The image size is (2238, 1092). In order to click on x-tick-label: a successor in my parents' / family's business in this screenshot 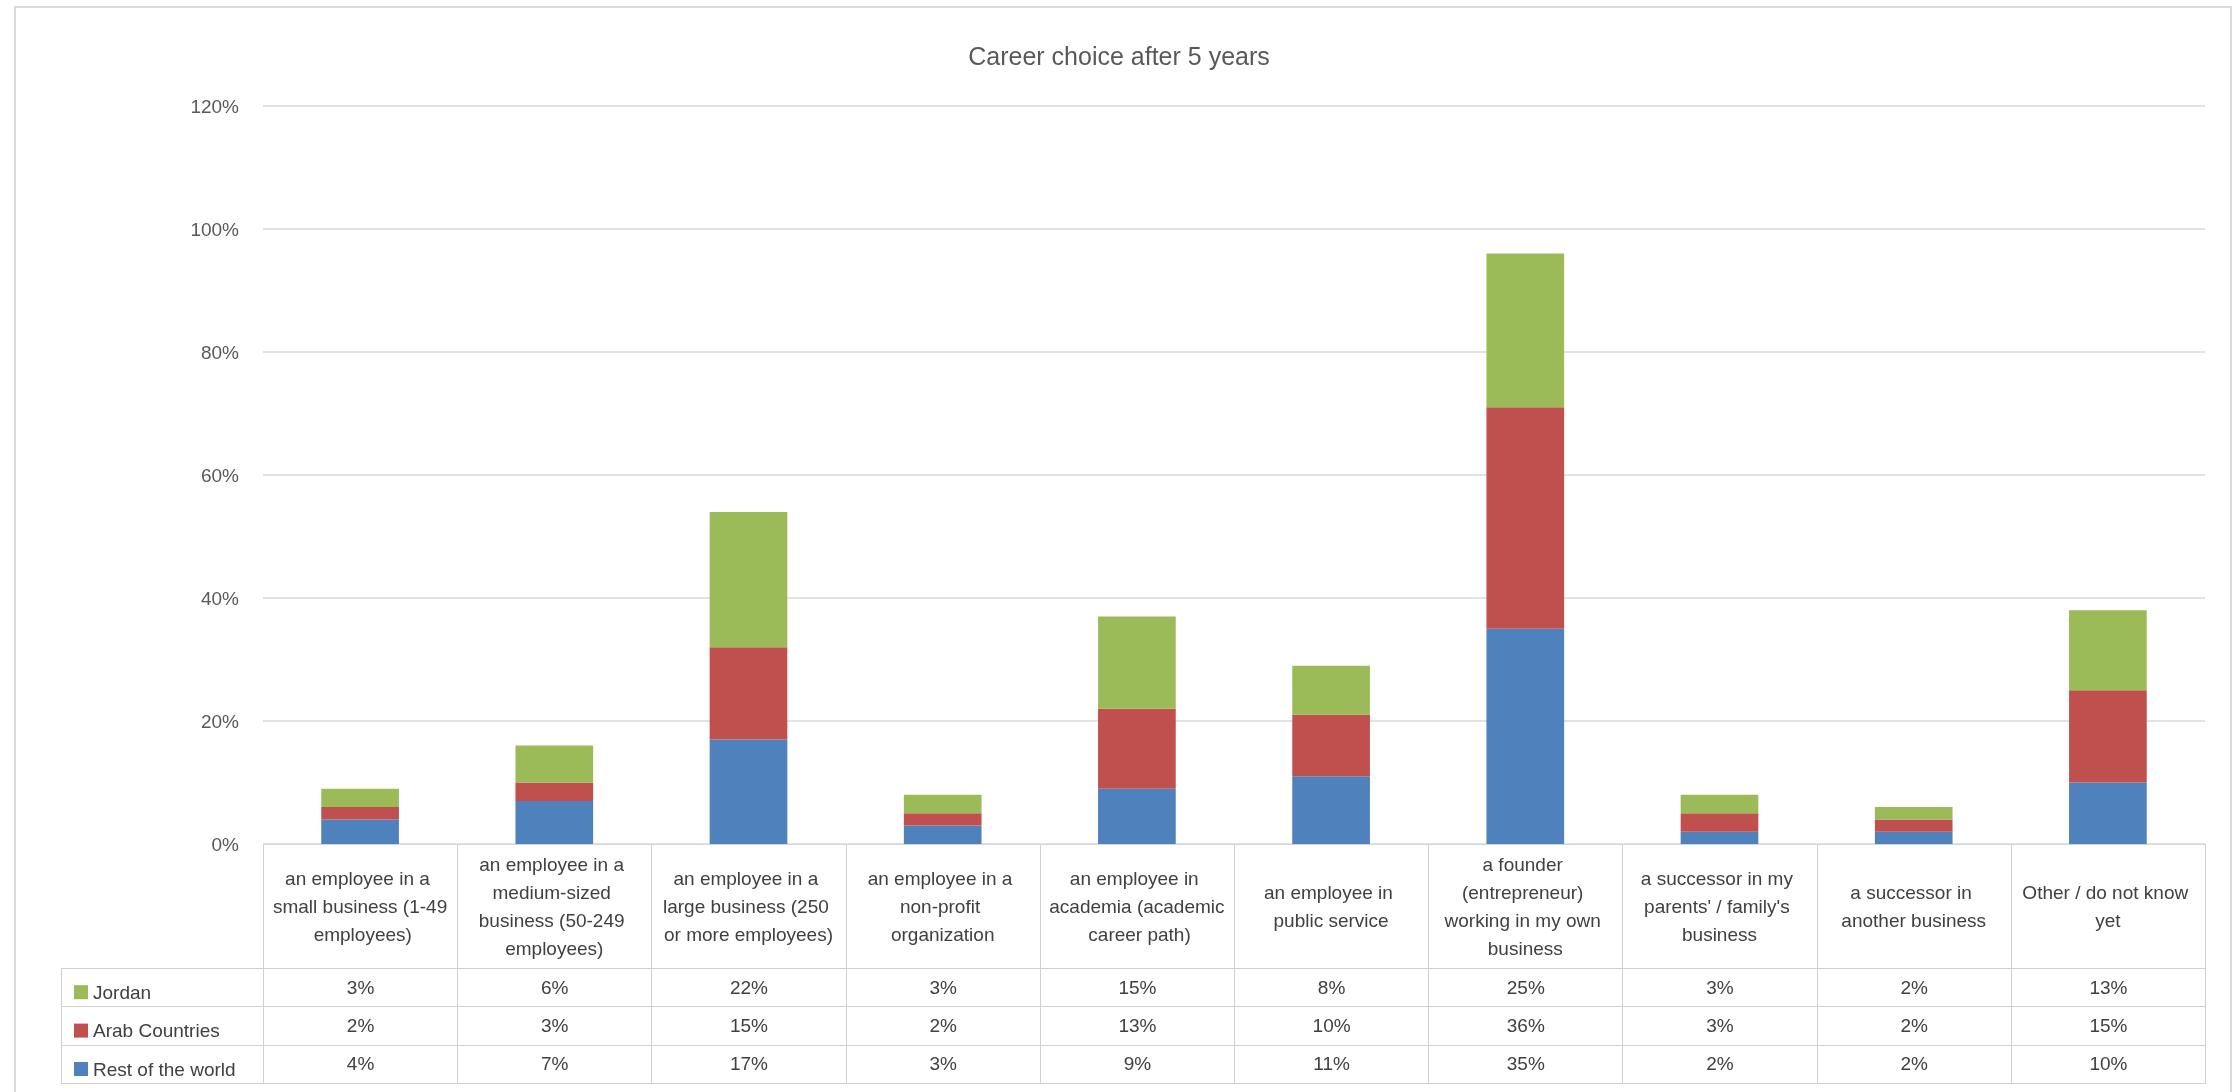, I will do `click(1719, 906)`.